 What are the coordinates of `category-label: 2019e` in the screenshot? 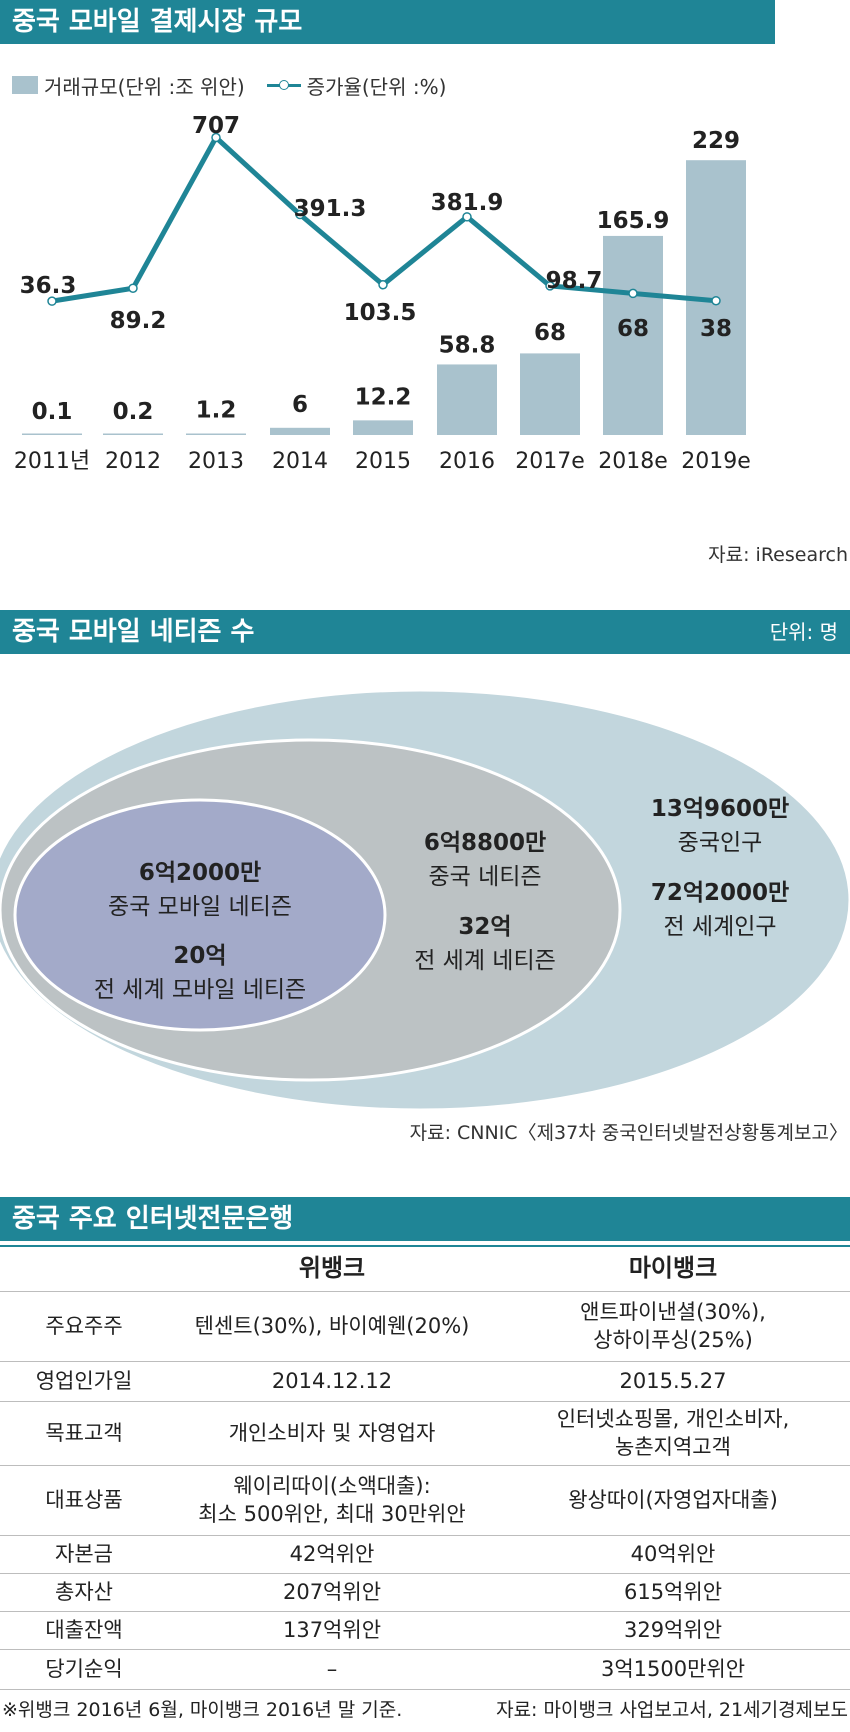 It's located at (716, 461).